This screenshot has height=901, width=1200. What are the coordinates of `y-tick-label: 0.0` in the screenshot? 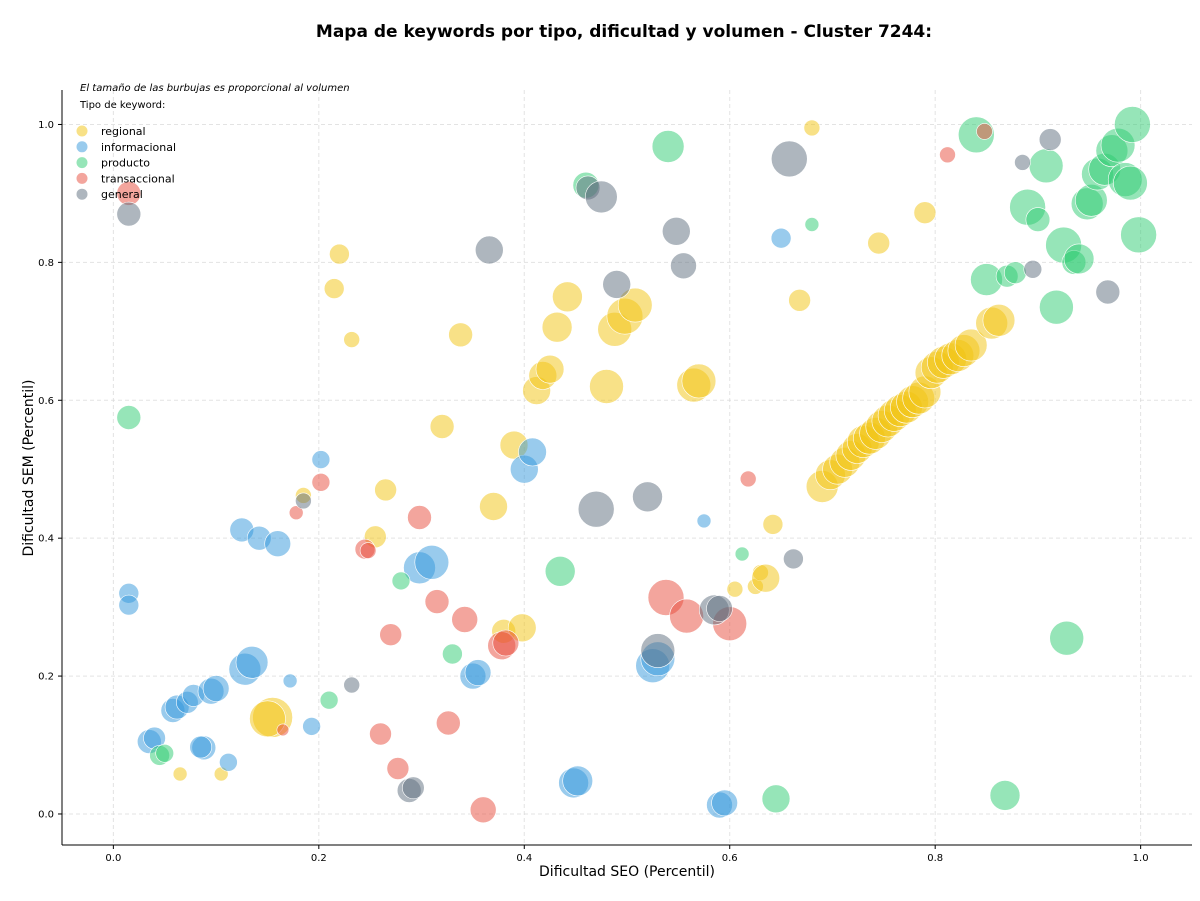 It's located at (46, 814).